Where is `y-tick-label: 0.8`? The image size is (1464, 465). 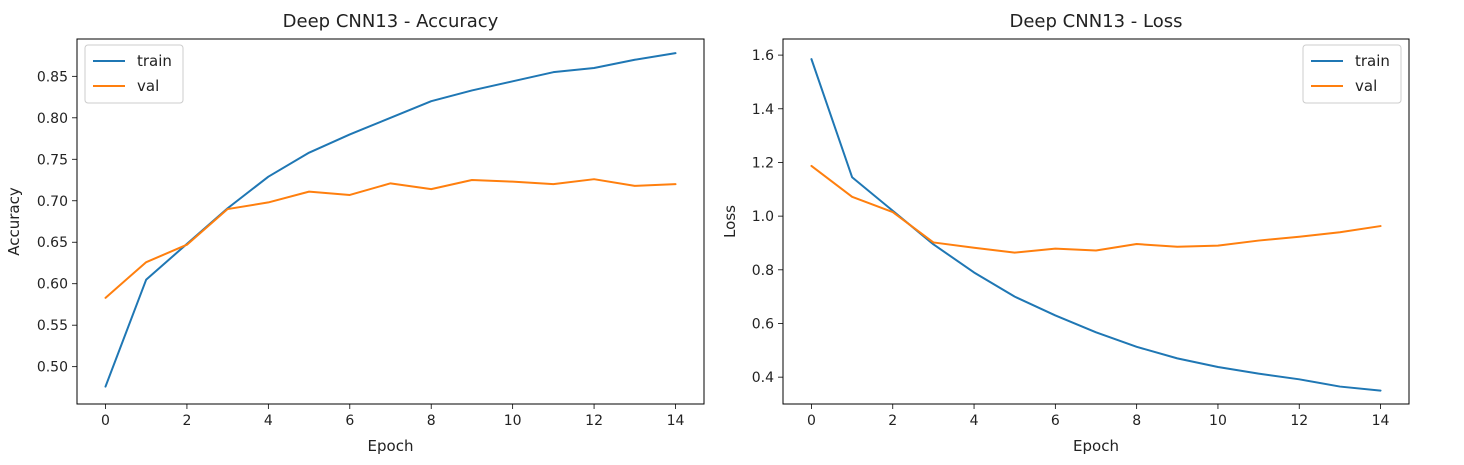 y-tick-label: 0.8 is located at coordinates (763, 271).